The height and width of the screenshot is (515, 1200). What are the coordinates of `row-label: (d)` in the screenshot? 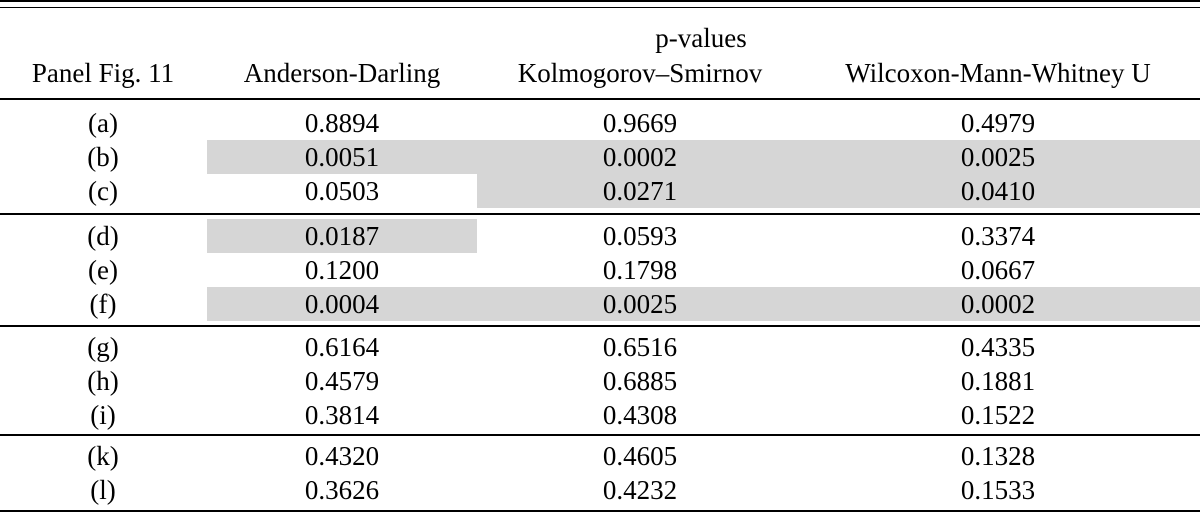 It's located at (103, 236).